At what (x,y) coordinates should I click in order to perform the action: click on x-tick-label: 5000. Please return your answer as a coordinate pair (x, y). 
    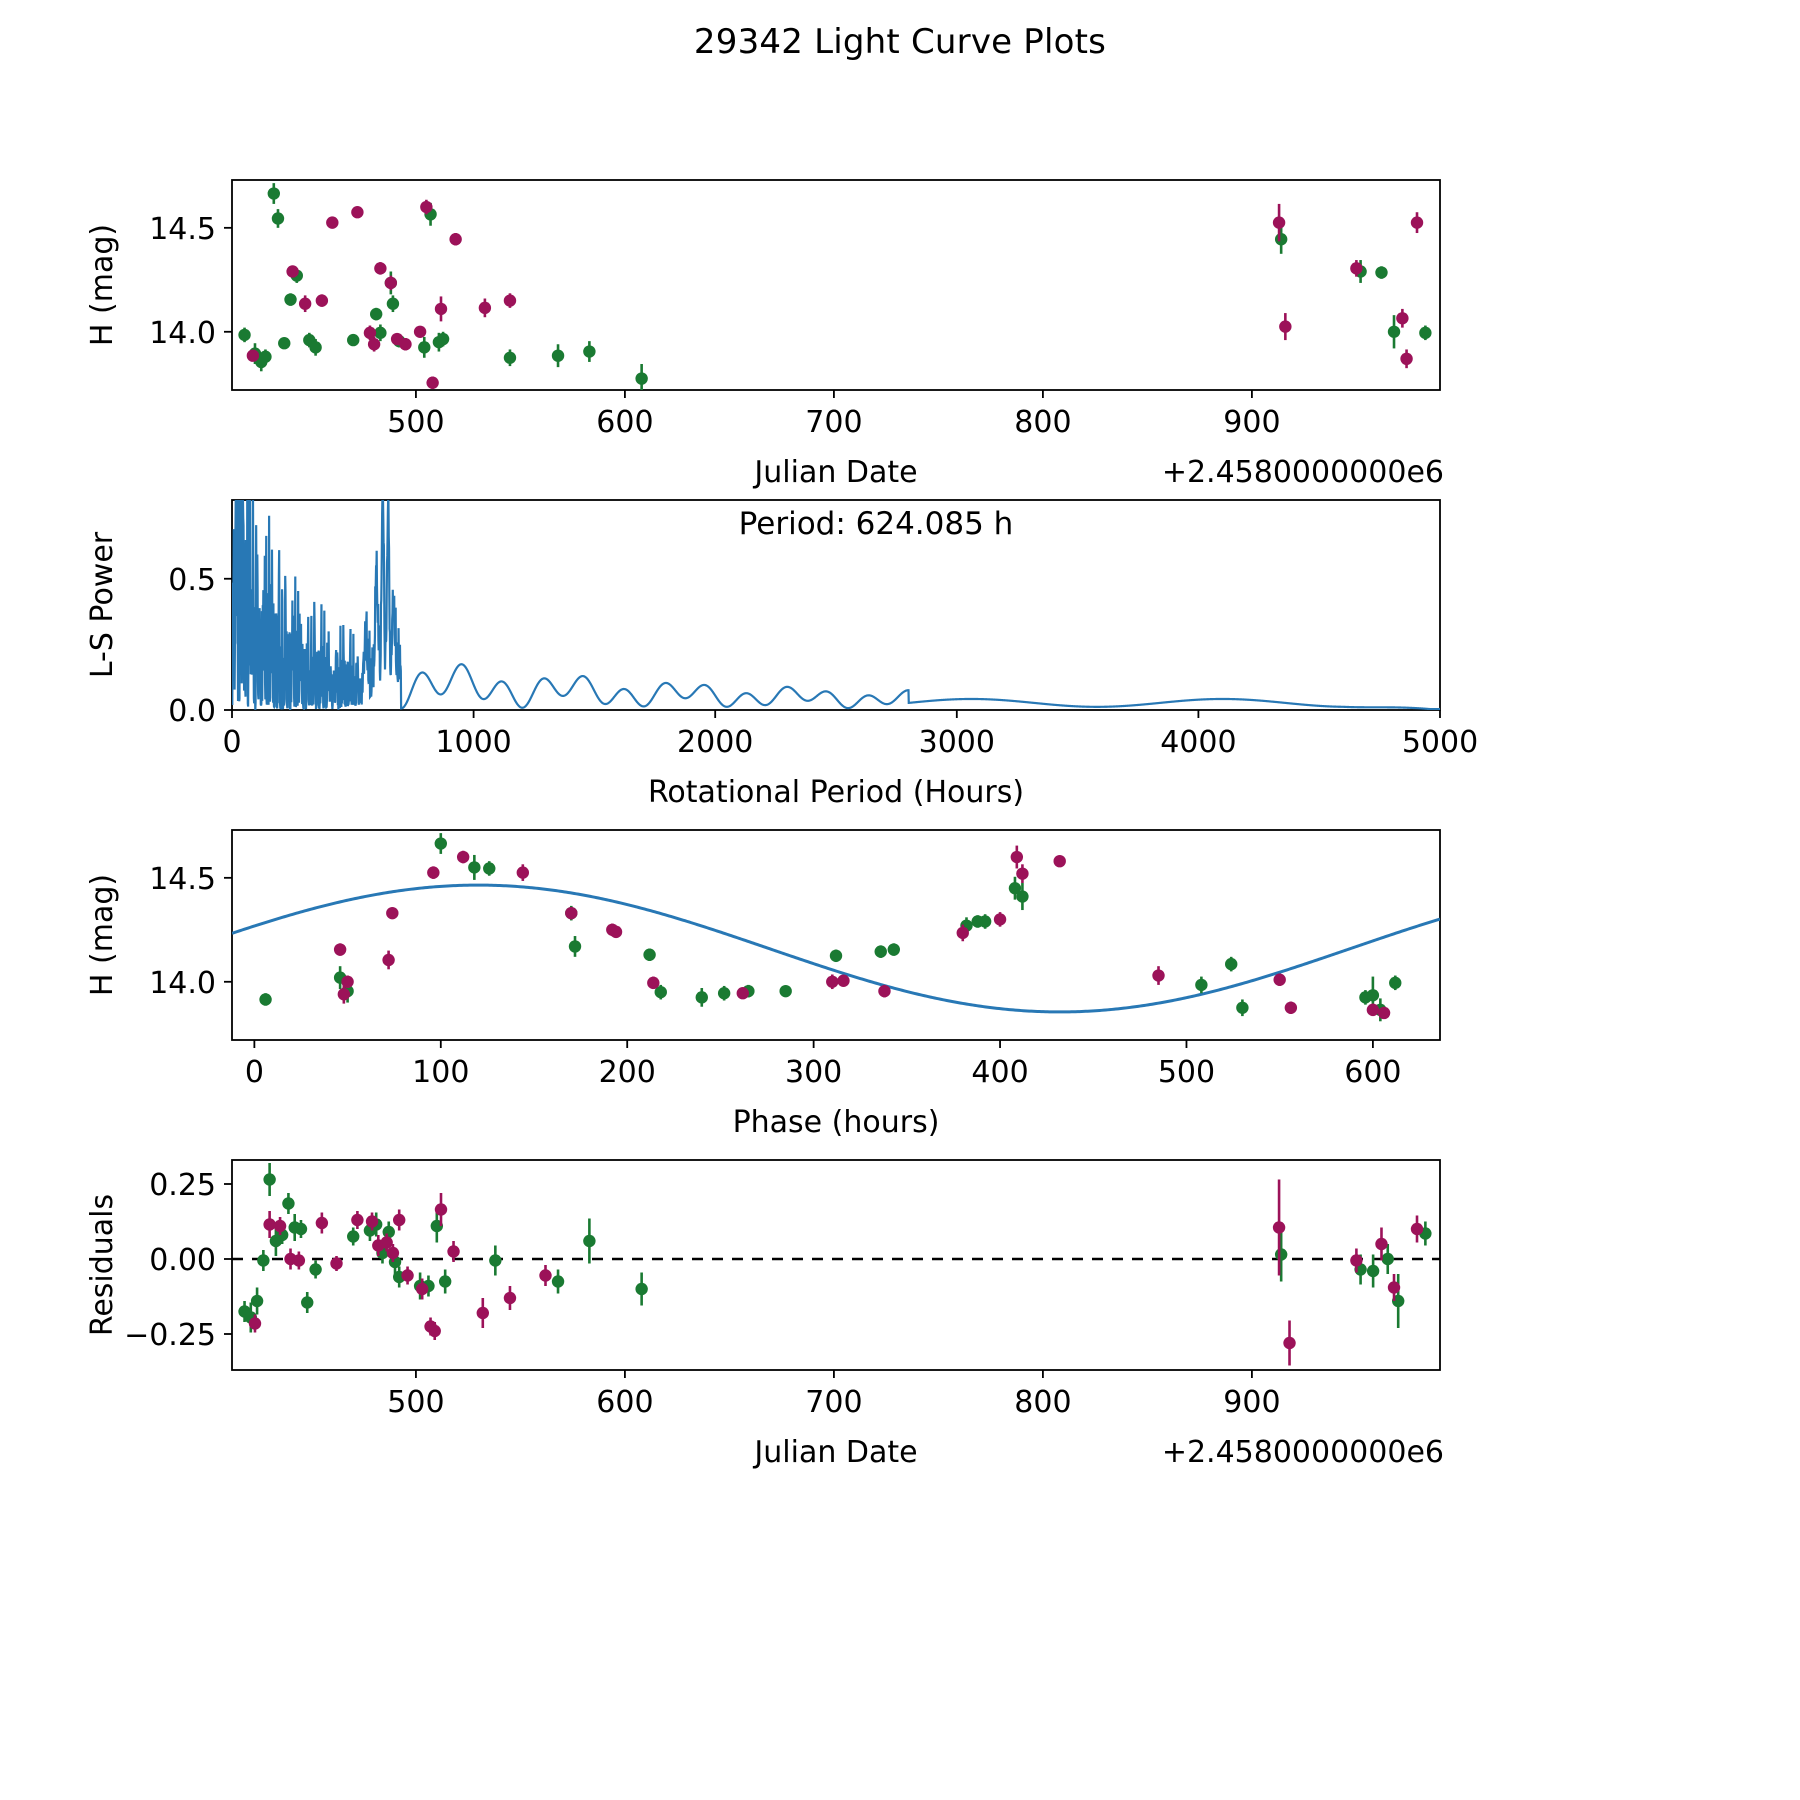
    Looking at the image, I should click on (1440, 742).